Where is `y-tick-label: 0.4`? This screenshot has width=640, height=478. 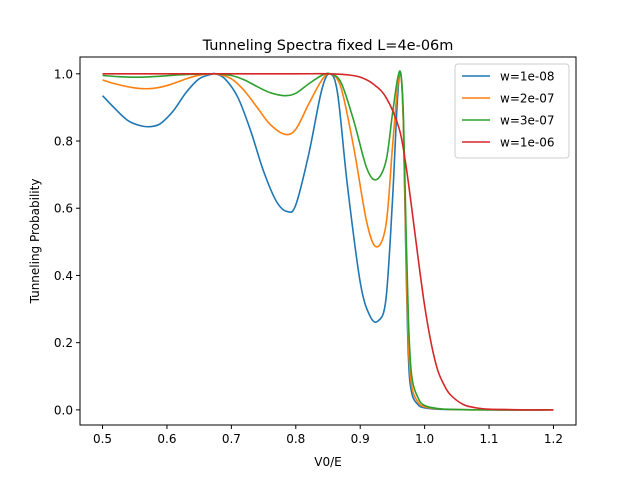
y-tick-label: 0.4 is located at coordinates (63, 276).